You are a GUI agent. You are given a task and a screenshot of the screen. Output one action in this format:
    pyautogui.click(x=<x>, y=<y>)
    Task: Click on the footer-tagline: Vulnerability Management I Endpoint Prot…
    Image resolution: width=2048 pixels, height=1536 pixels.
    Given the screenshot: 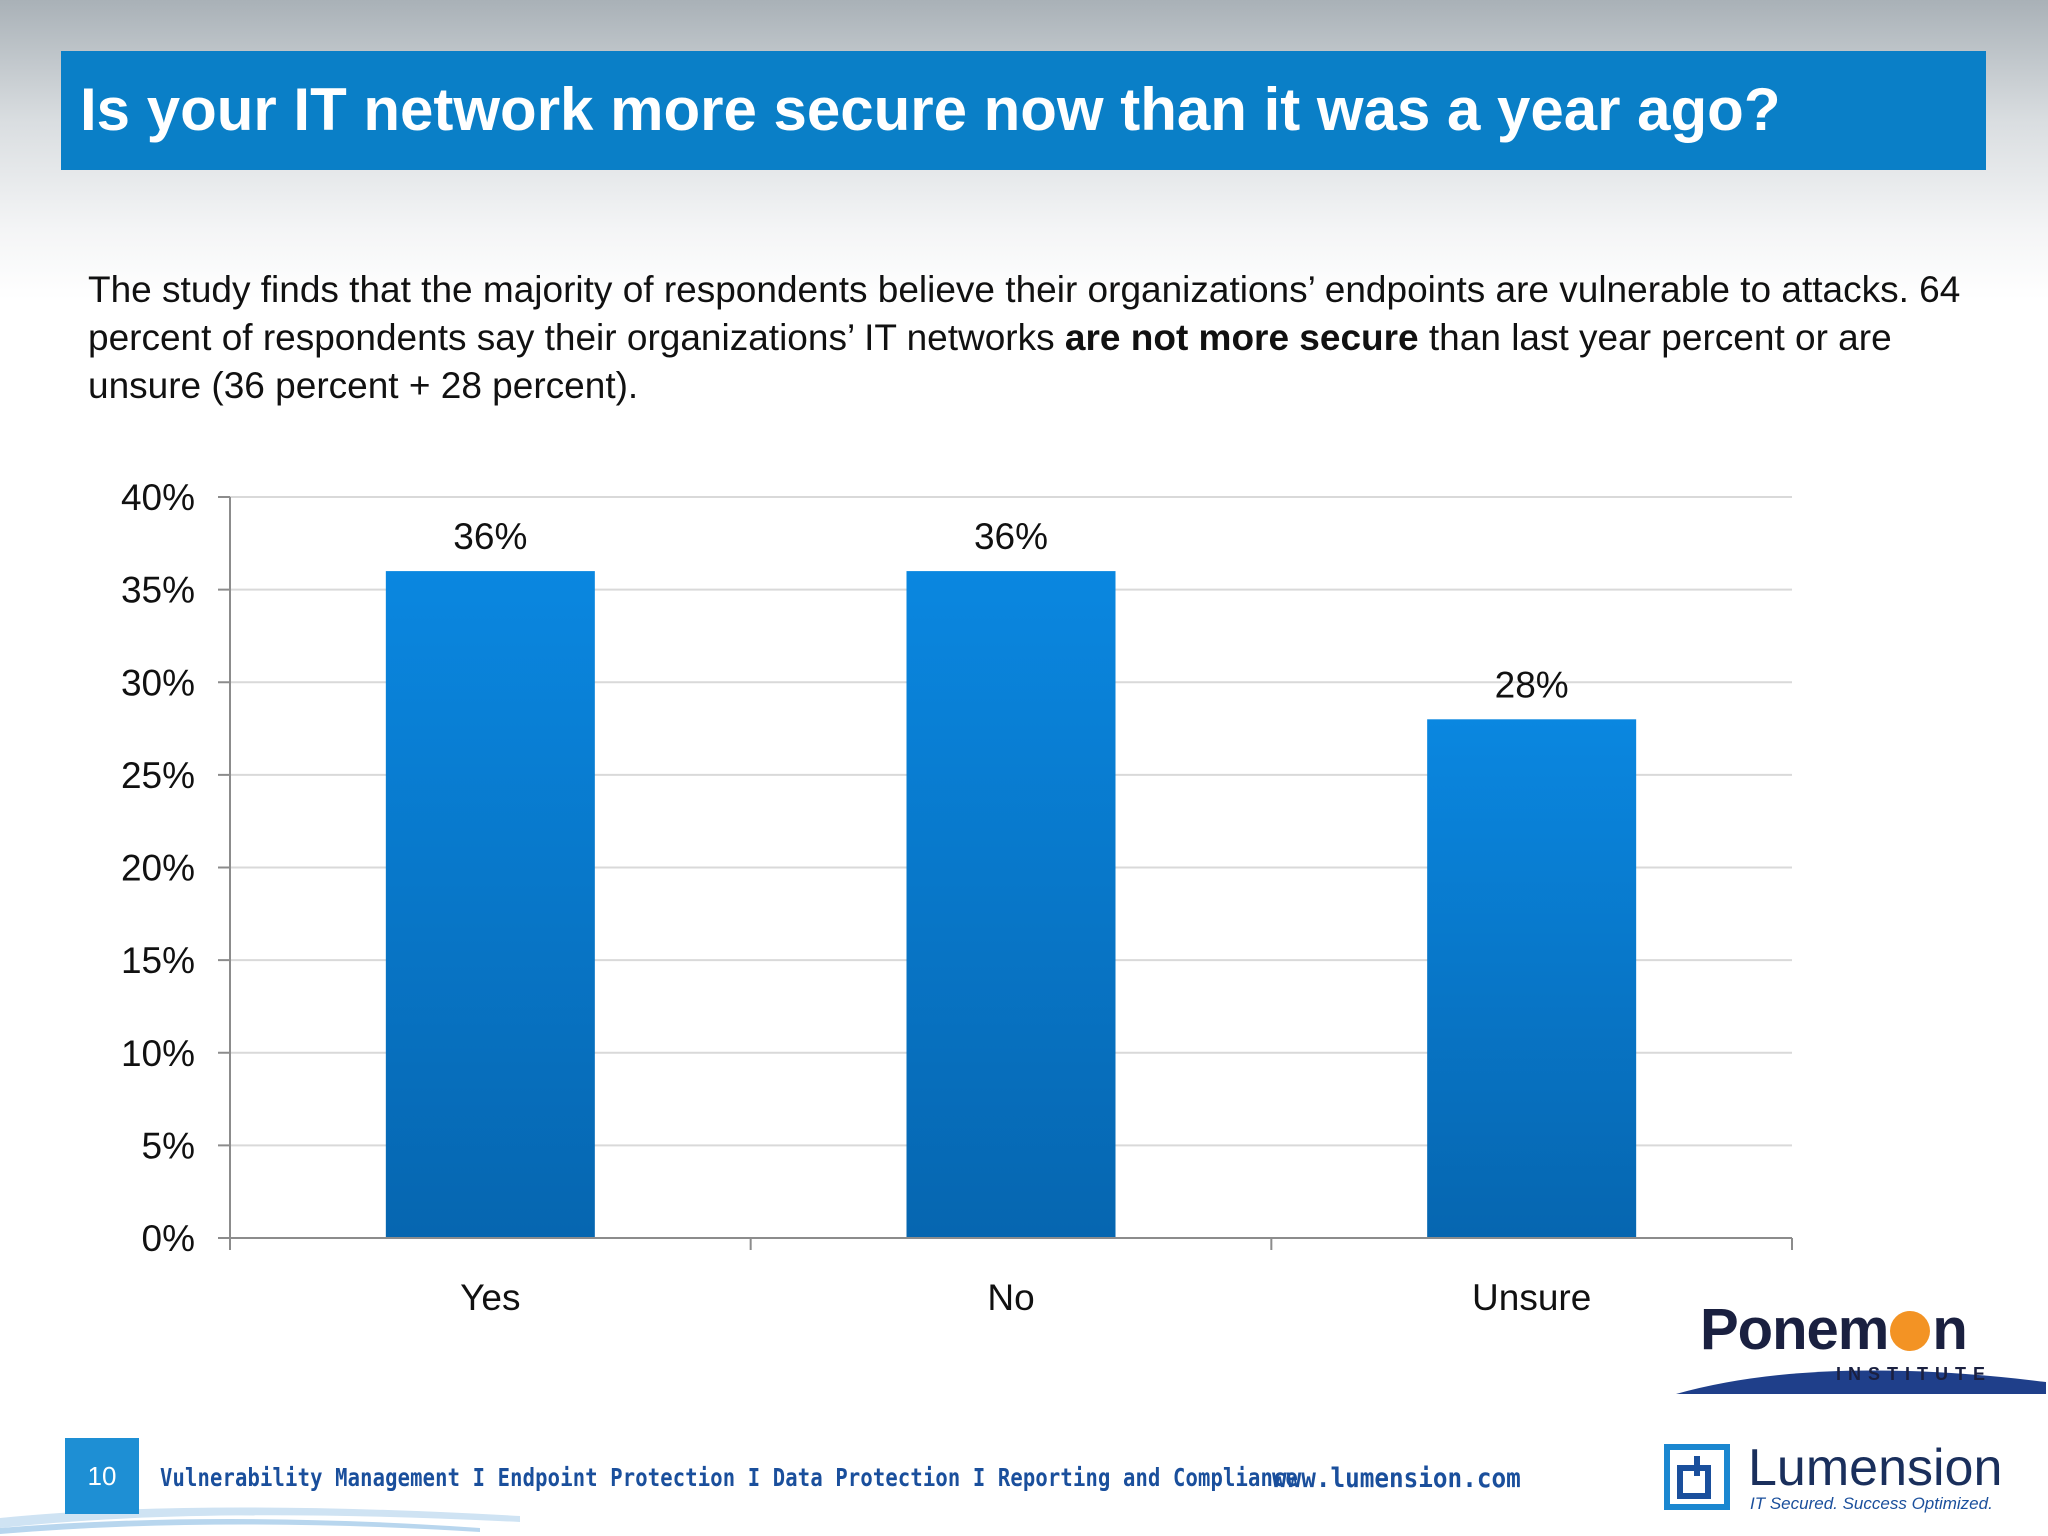 What is the action you would take?
    pyautogui.click(x=729, y=1477)
    